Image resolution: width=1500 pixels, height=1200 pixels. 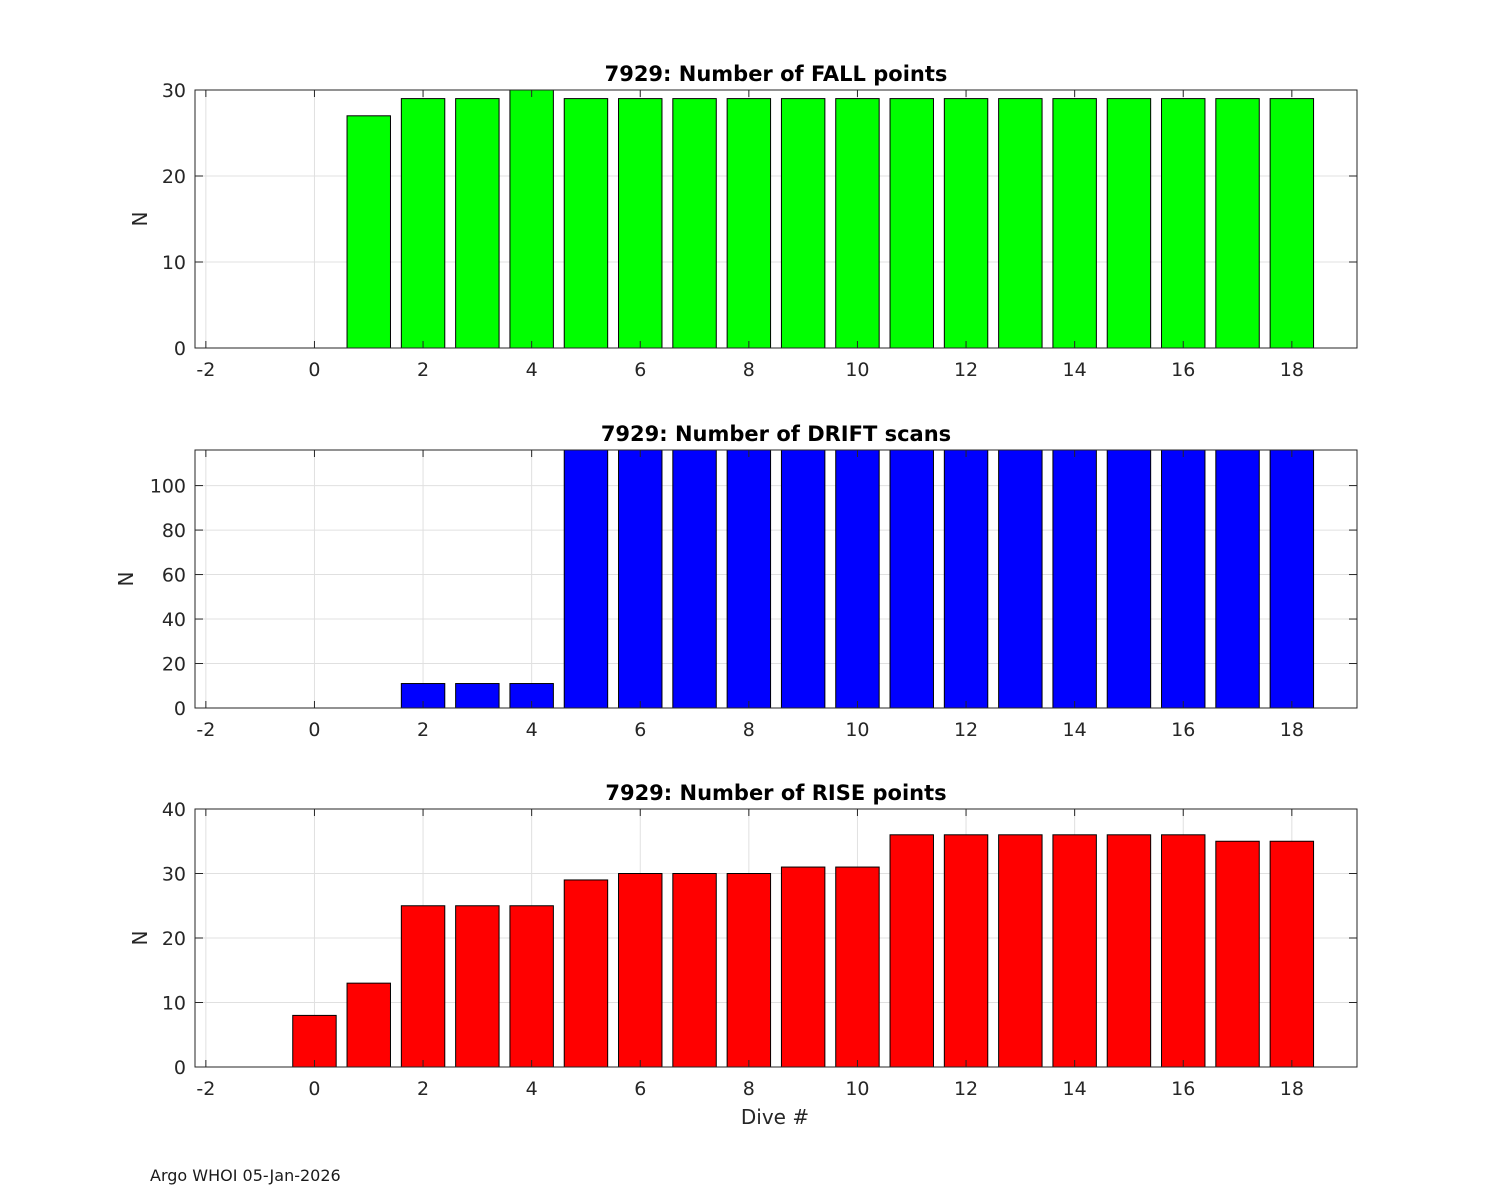 What do you see at coordinates (168, 487) in the screenshot?
I see `y-tick-label: 100` at bounding box center [168, 487].